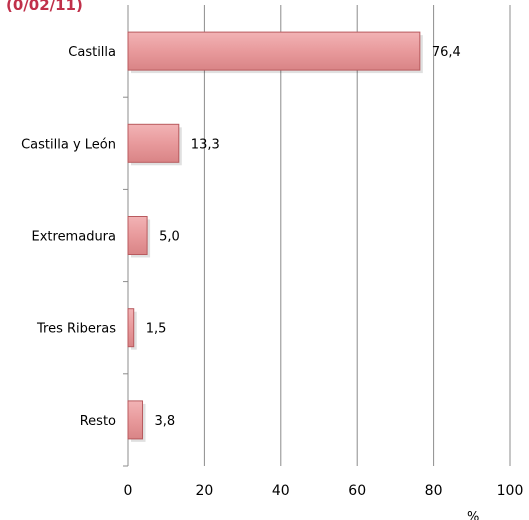 The height and width of the screenshot is (520, 529). Describe the element at coordinates (169, 237) in the screenshot. I see `data-label: 5,0` at that location.